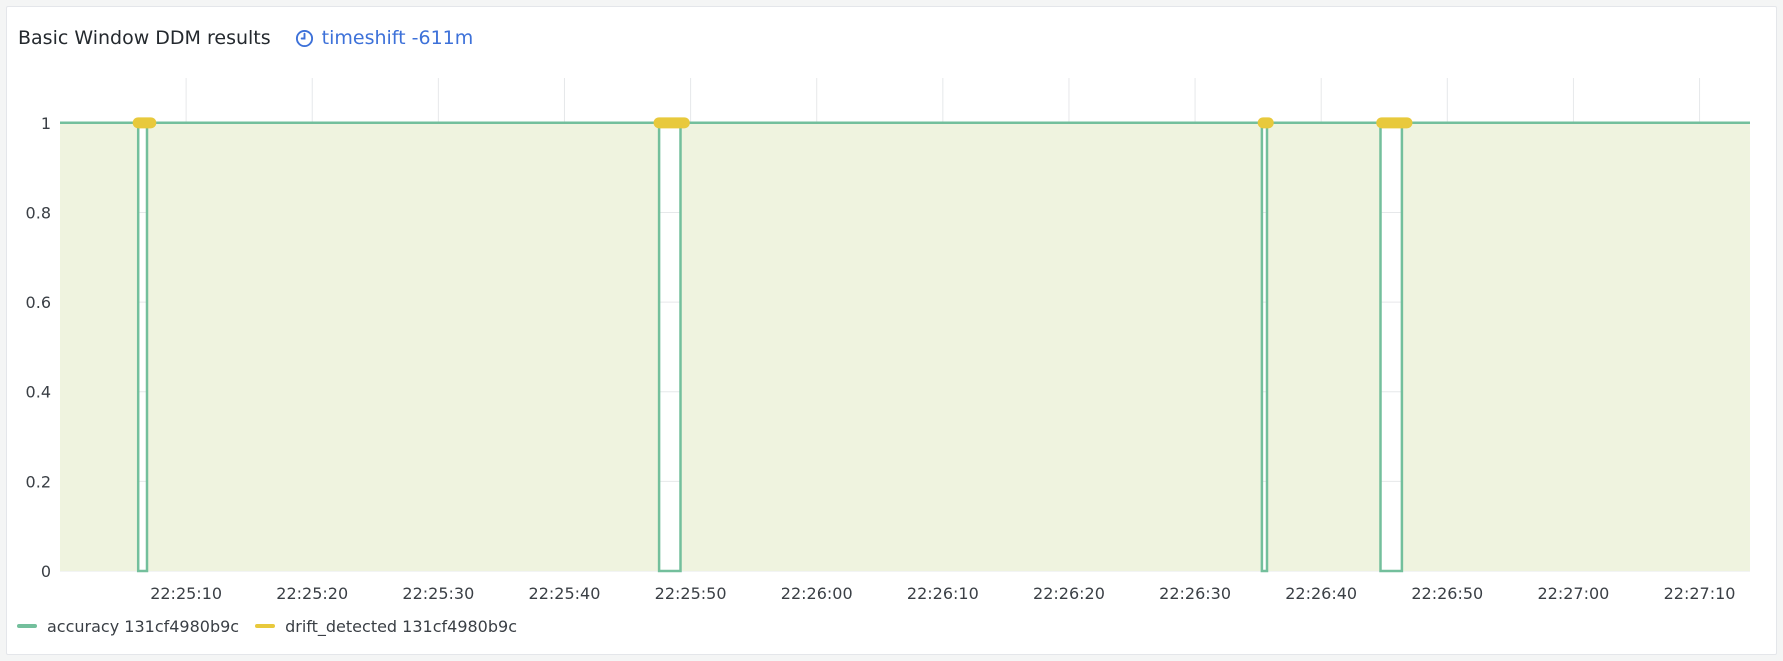  I want to click on x-tick-label: 22:25:30, so click(438, 593).